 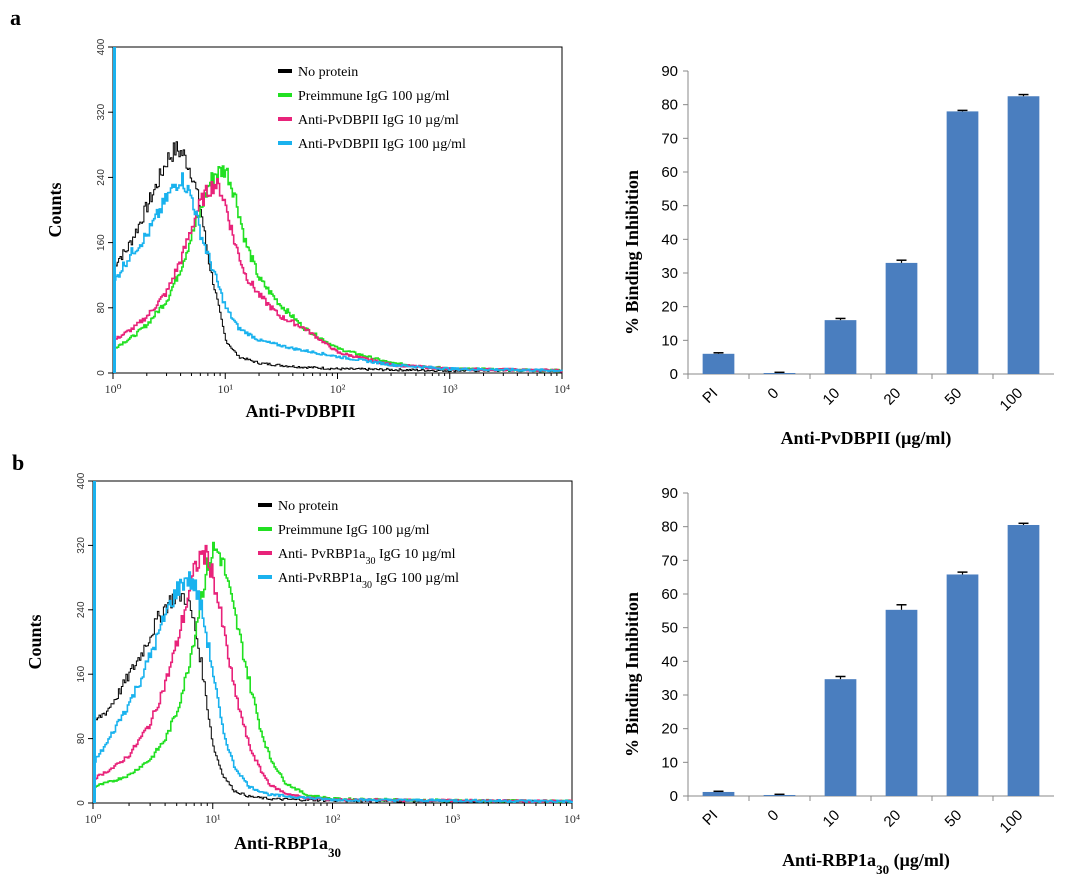 What do you see at coordinates (18, 462) in the screenshot?
I see `panel-letter-b: b` at bounding box center [18, 462].